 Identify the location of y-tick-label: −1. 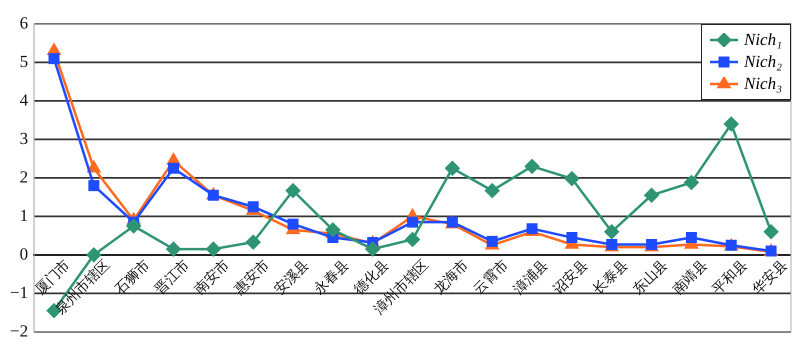
(19, 292).